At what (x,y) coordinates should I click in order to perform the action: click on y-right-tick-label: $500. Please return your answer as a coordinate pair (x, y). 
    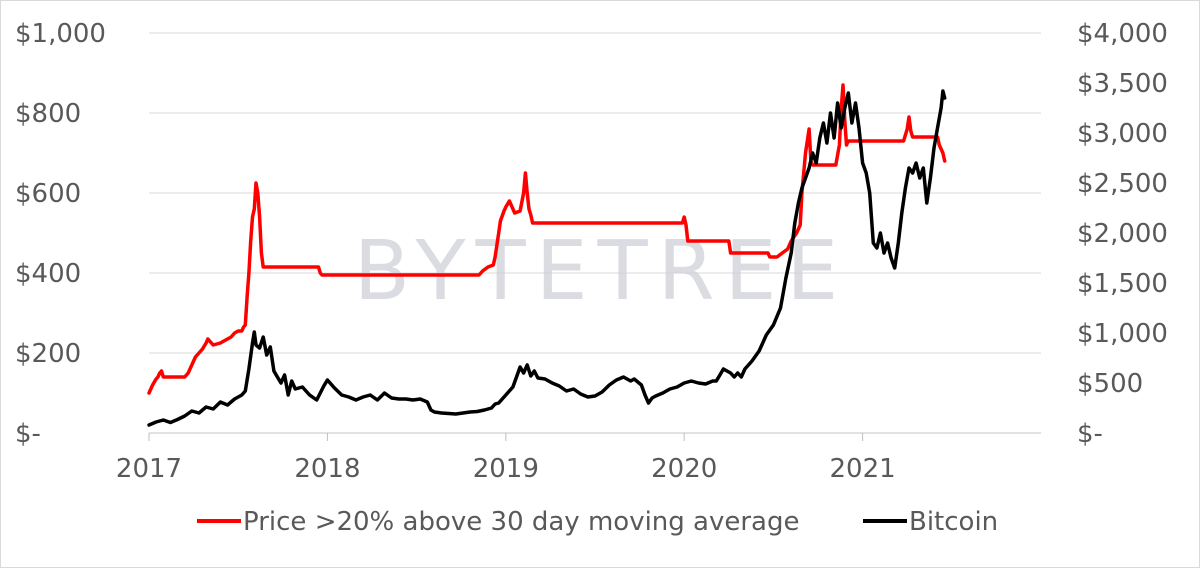
    Looking at the image, I should click on (1110, 384).